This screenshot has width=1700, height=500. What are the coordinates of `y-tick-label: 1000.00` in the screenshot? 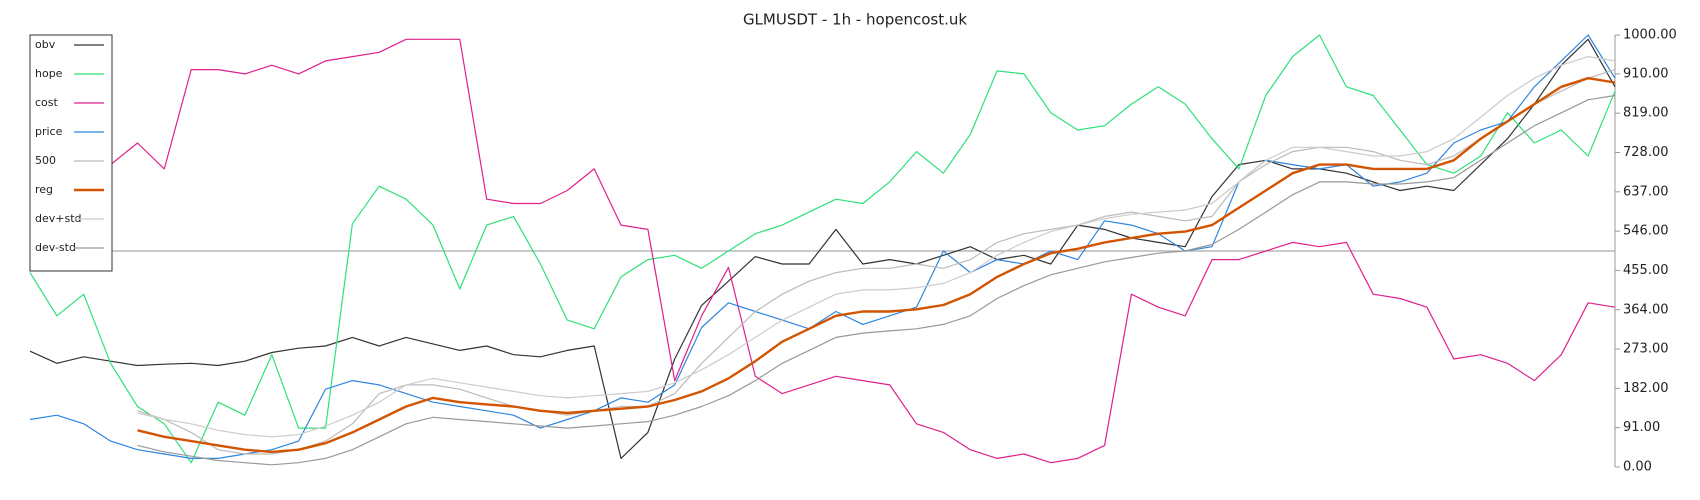 It's located at (1650, 35).